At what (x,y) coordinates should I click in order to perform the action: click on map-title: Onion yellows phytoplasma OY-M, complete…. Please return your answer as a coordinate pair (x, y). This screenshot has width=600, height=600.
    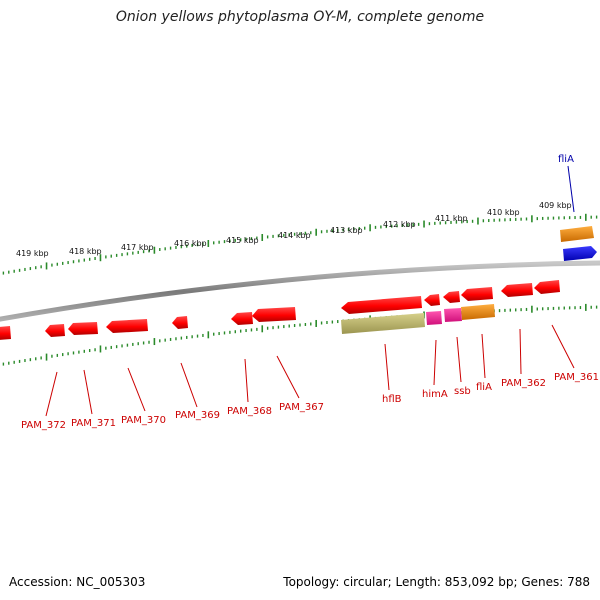
    Looking at the image, I should click on (300, 17).